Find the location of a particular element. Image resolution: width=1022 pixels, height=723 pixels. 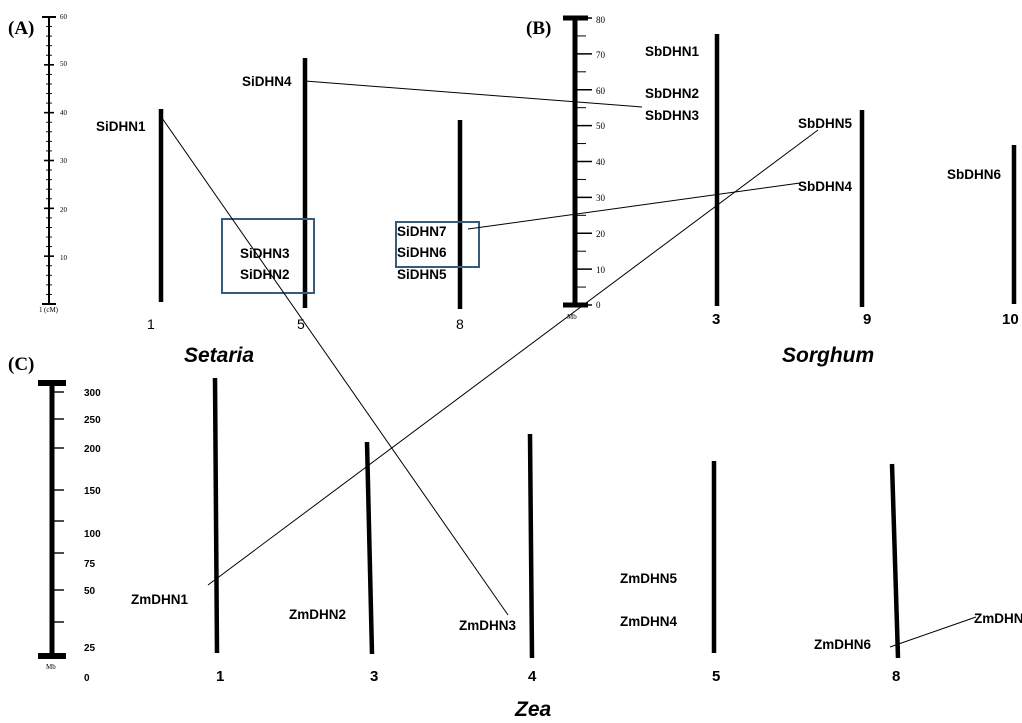

ruler-setaria: 60 50 40 30 20 10 1 (cM) is located at coordinates (53, 163).